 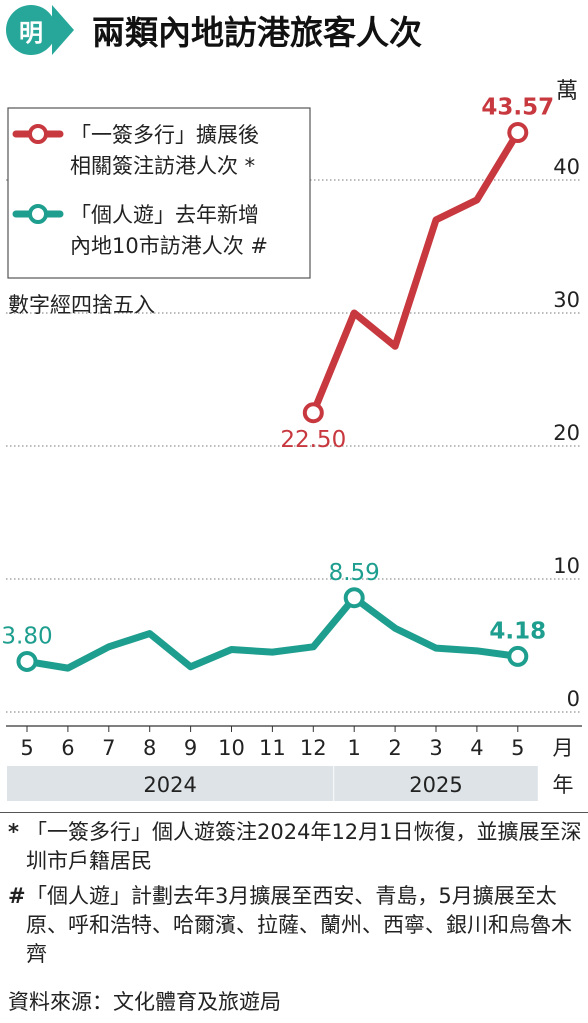 What do you see at coordinates (31, 30) in the screenshot?
I see `logo: 明` at bounding box center [31, 30].